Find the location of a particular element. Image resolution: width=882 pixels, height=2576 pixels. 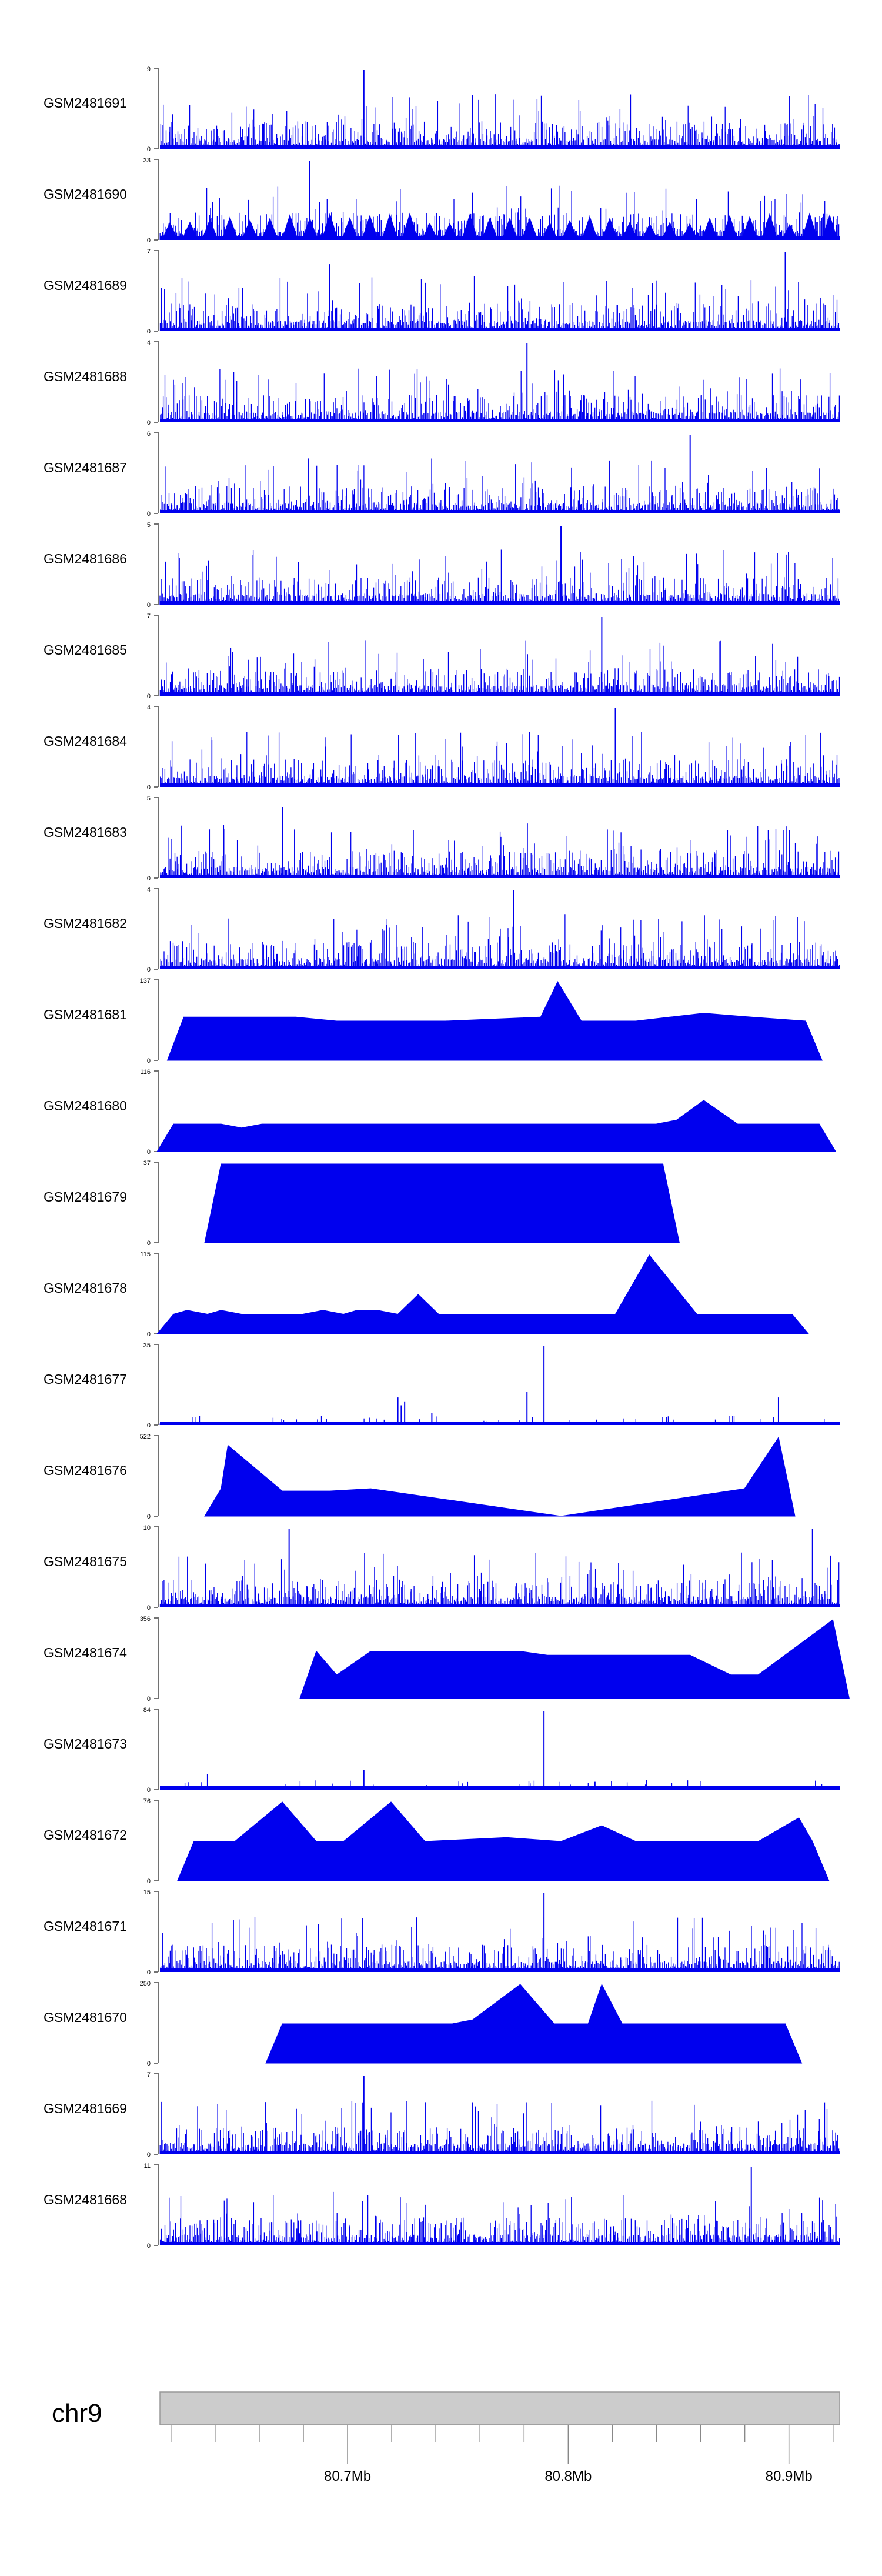

track-label: GSM2481687 is located at coordinates (85, 467).